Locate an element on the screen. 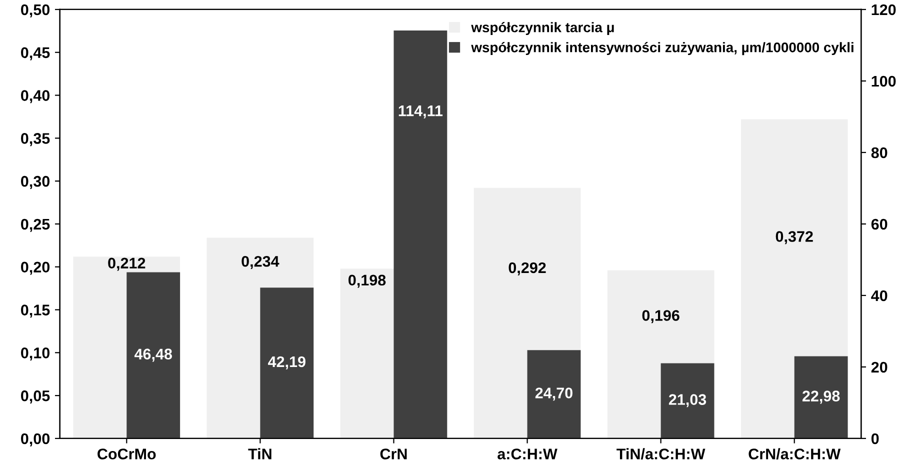  data-label: 0,212 is located at coordinates (127, 264).